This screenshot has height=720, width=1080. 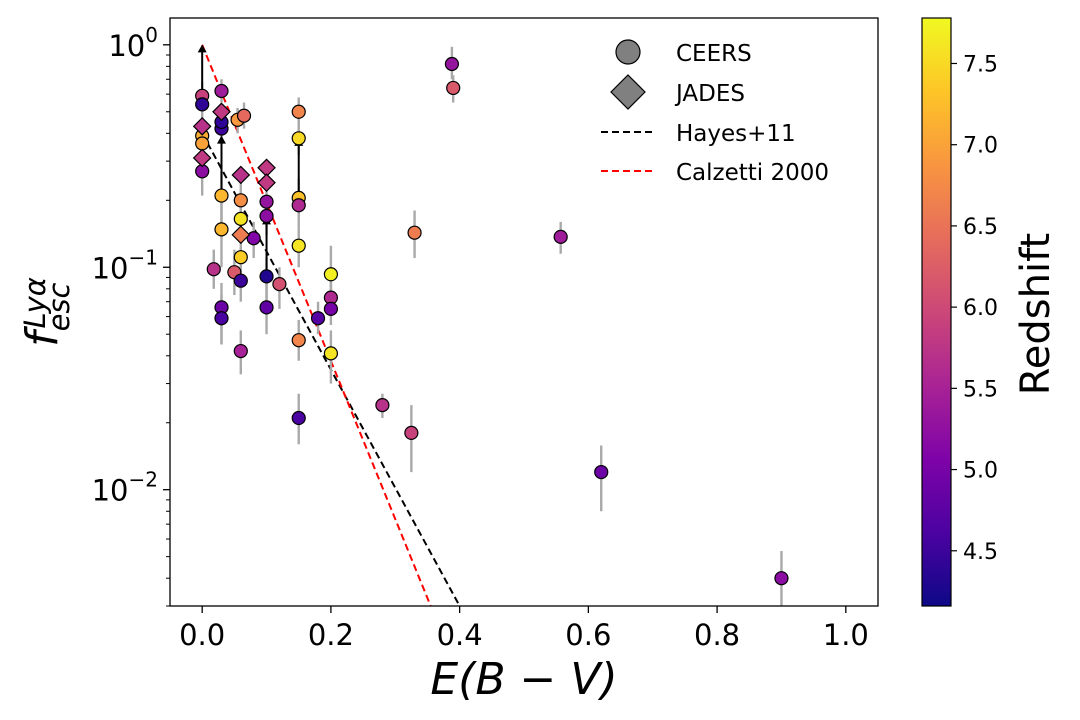 I want to click on y-tick-label: 10⁻¹, so click(x=125, y=265).